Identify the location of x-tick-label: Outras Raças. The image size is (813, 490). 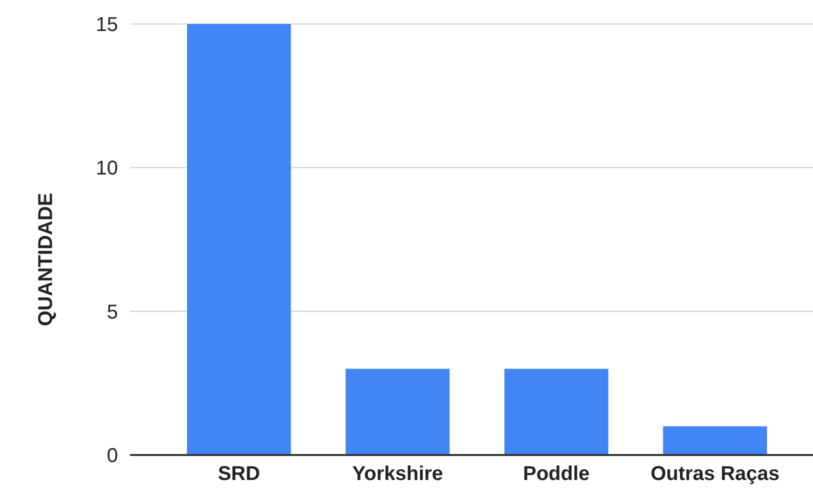
(715, 474).